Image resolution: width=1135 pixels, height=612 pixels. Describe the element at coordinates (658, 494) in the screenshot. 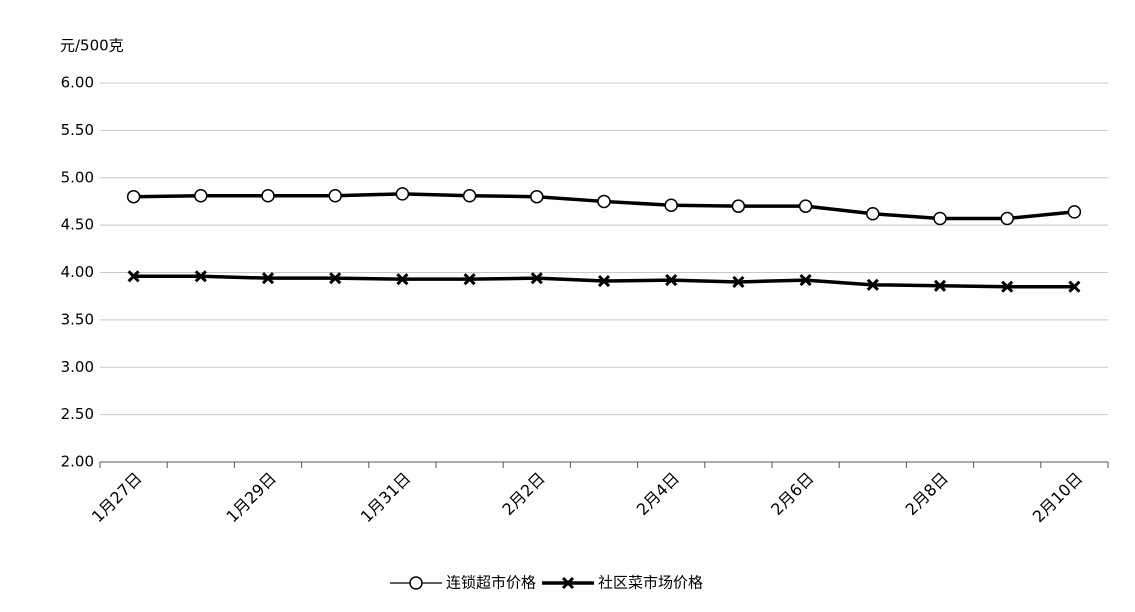

I see `x-tick-label: 2月4日` at that location.